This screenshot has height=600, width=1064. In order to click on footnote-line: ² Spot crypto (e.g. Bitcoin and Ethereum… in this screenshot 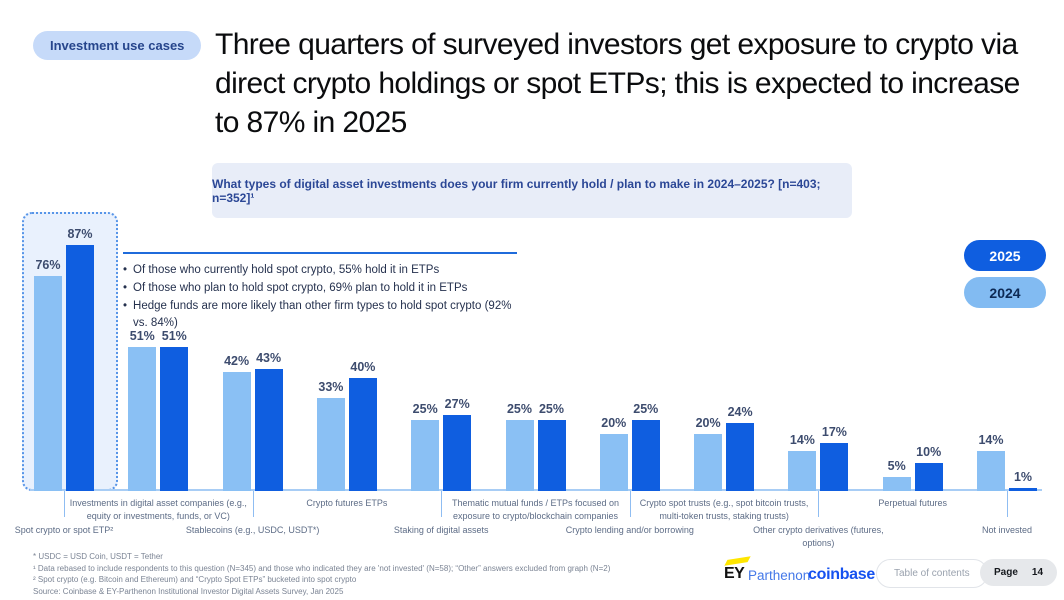, I will do `click(195, 580)`.